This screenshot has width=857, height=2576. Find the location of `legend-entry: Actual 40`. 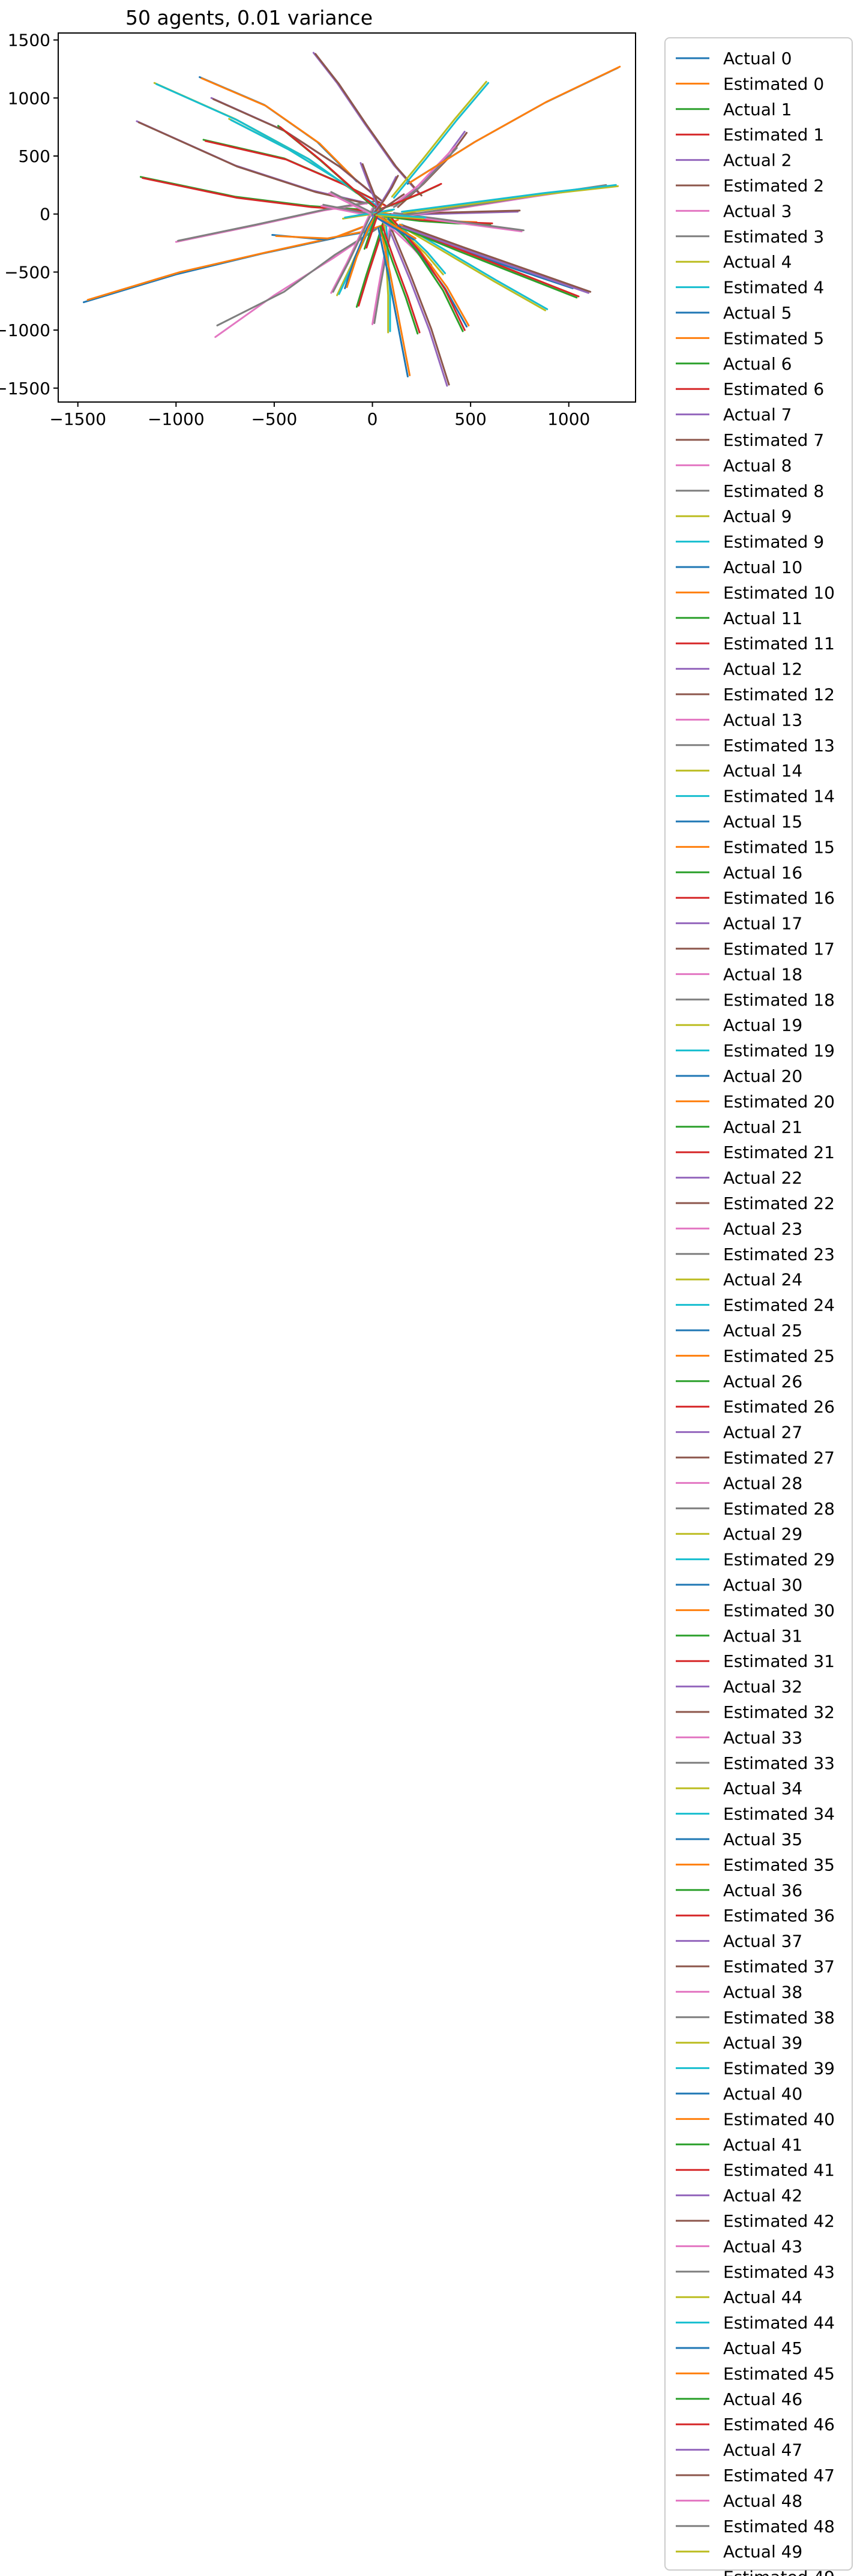

legend-entry: Actual 40 is located at coordinates (739, 2094).